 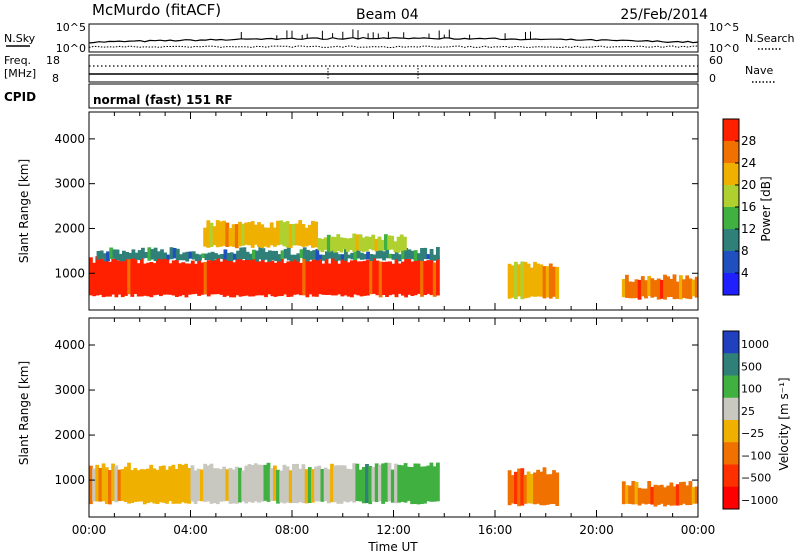 I want to click on power-colorbar-tick-label: 28, so click(x=748, y=141).